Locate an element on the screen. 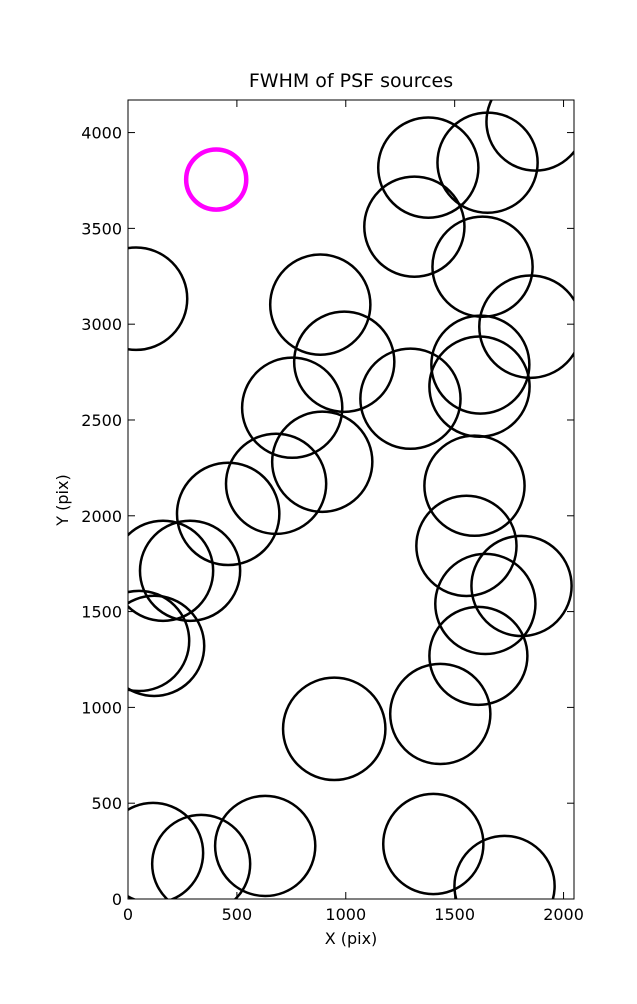 The width and height of the screenshot is (637, 1004). y-tick-label: 3500 is located at coordinates (101, 228).